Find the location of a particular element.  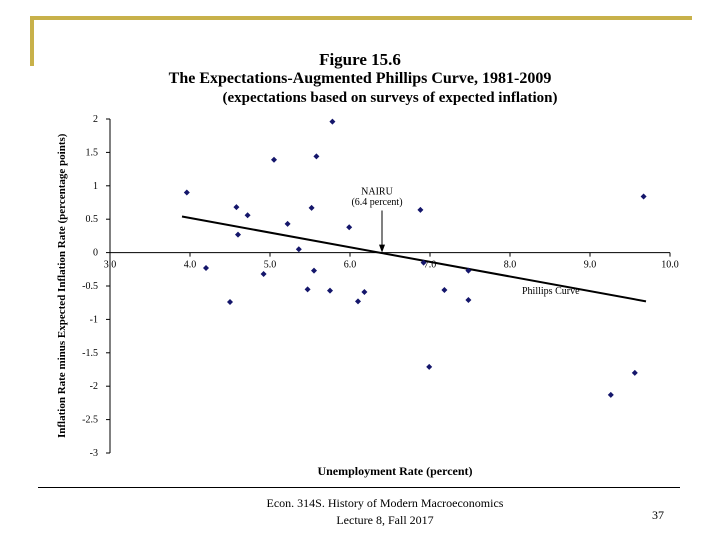

x-axis-label: Unemployment Rate (percent) is located at coordinates (395, 471).